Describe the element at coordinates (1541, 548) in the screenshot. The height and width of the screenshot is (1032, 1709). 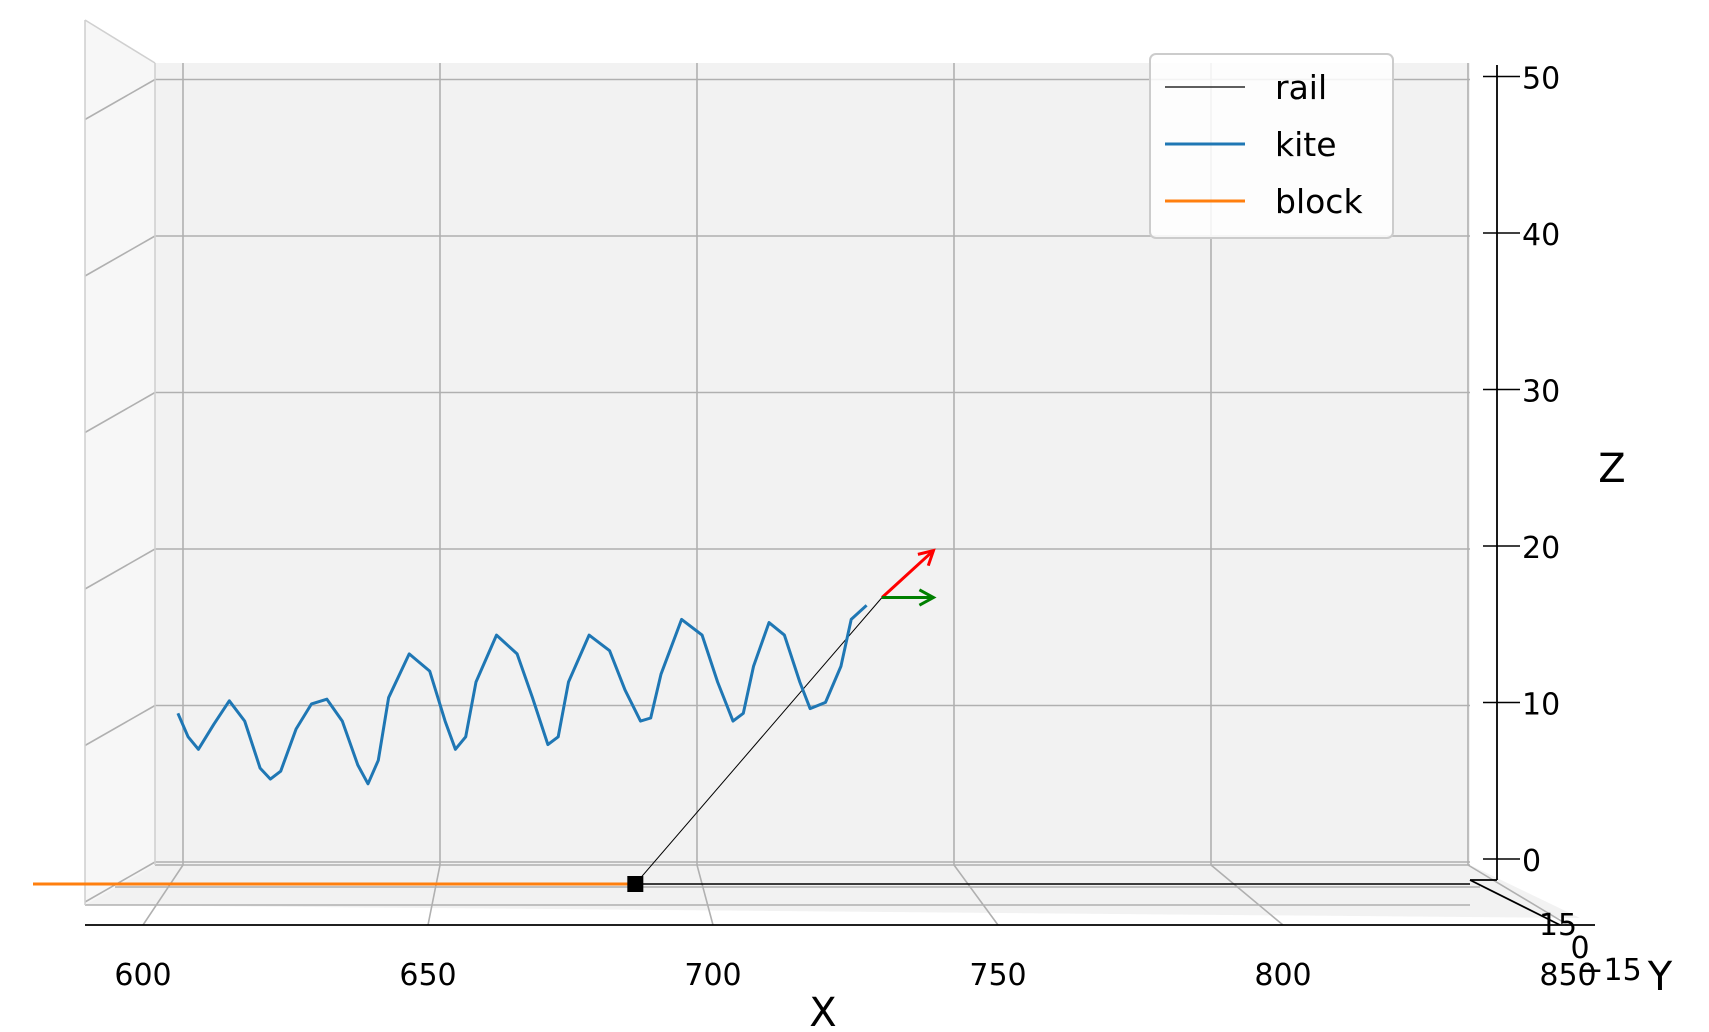
I see `z-tick-label-2: 20` at that location.